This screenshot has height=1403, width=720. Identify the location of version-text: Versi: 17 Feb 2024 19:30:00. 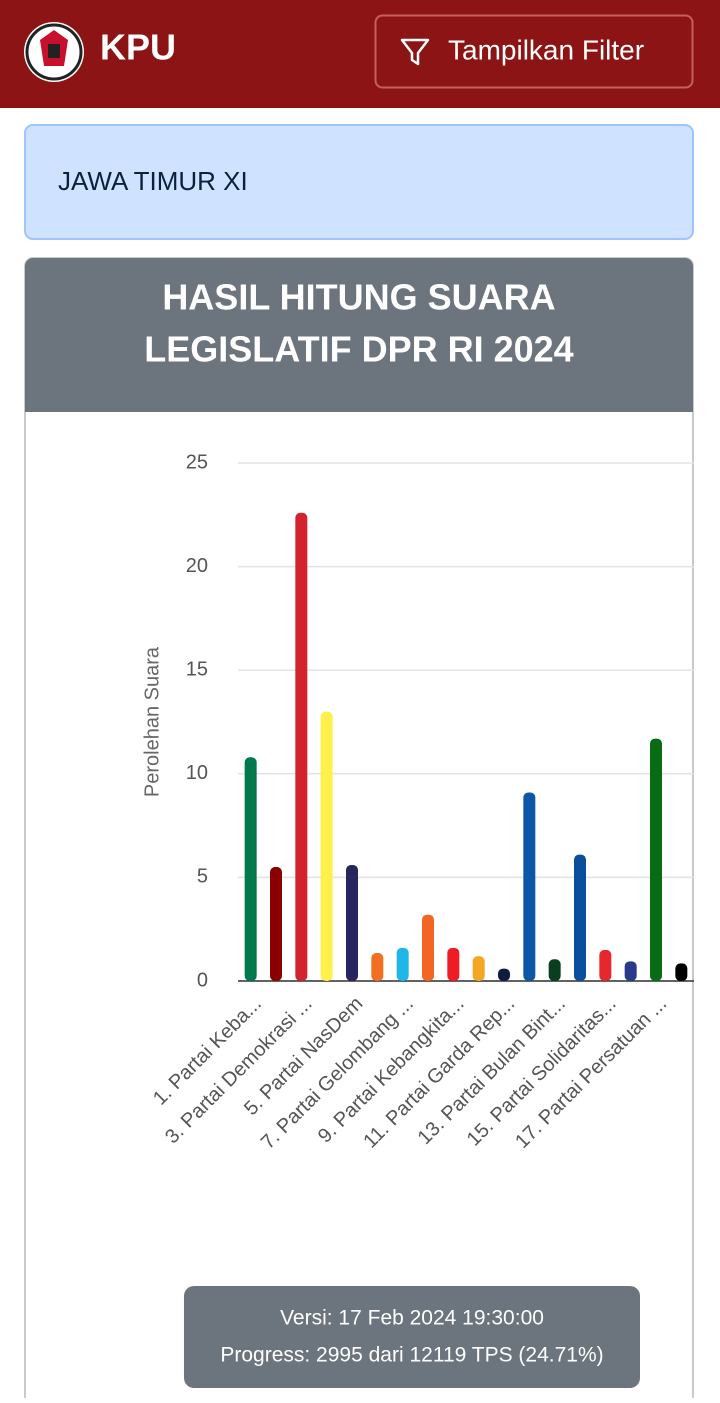
(412, 1318).